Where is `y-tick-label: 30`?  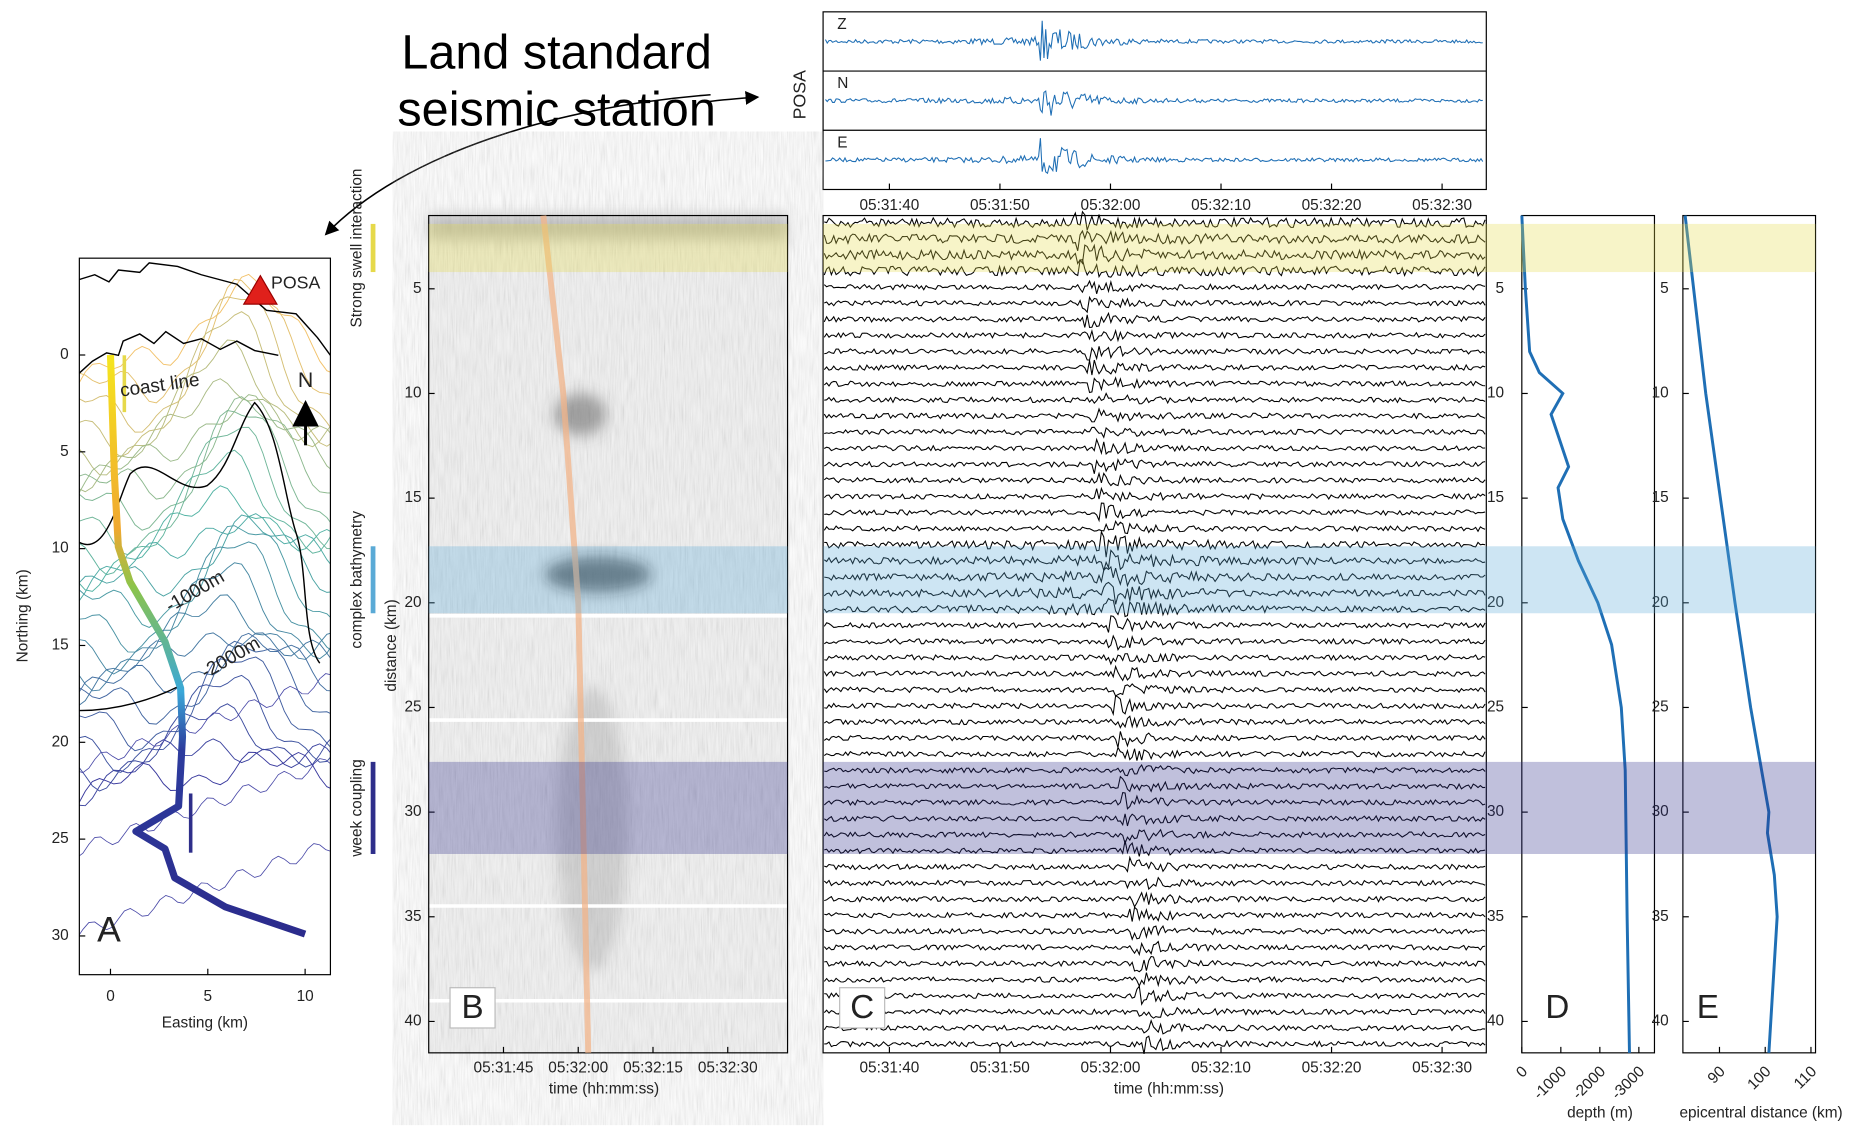 y-tick-label: 30 is located at coordinates (413, 811).